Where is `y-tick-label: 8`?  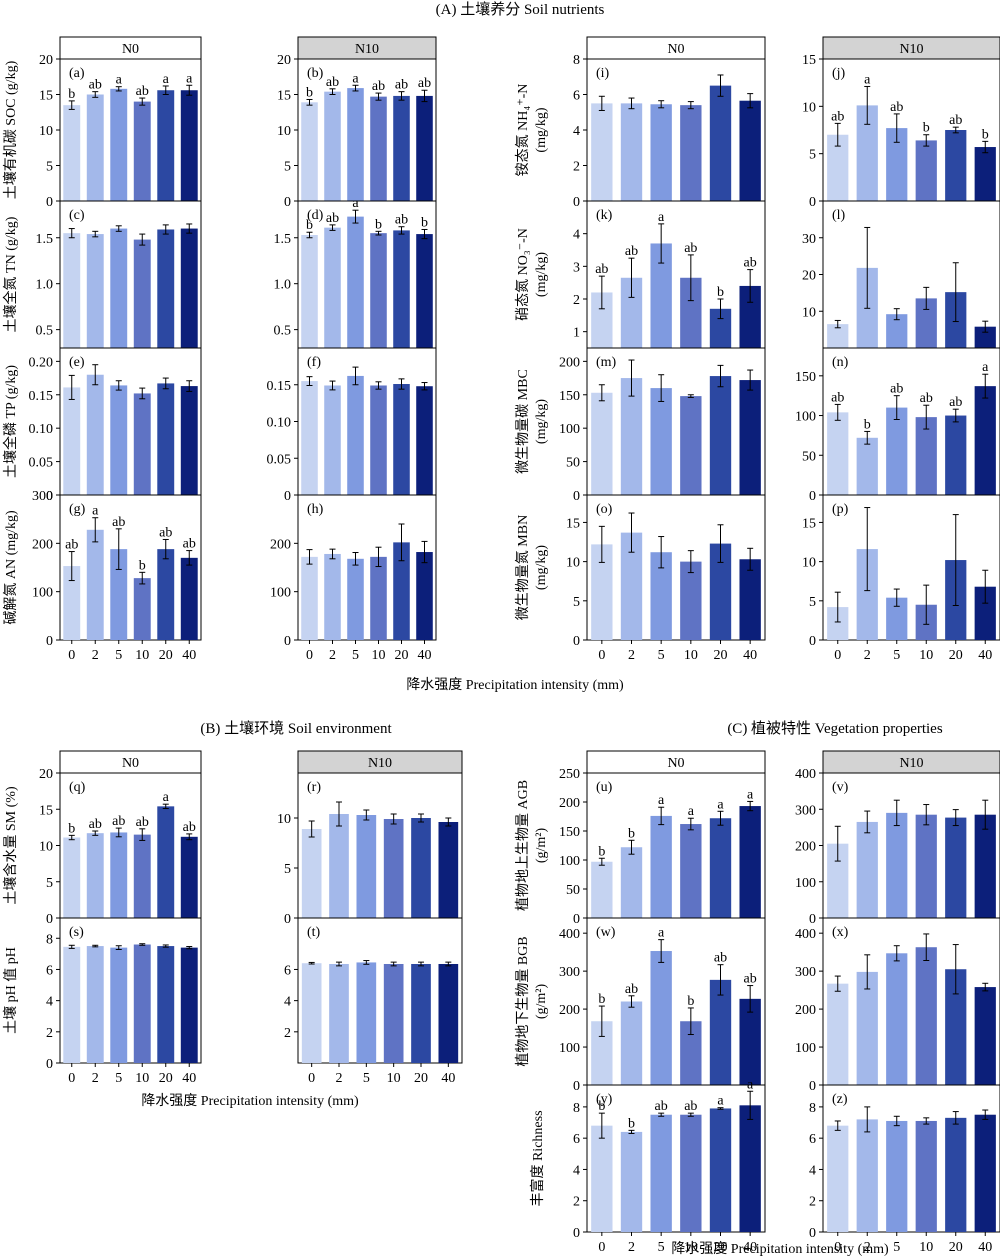 y-tick-label: 8 is located at coordinates (812, 1108).